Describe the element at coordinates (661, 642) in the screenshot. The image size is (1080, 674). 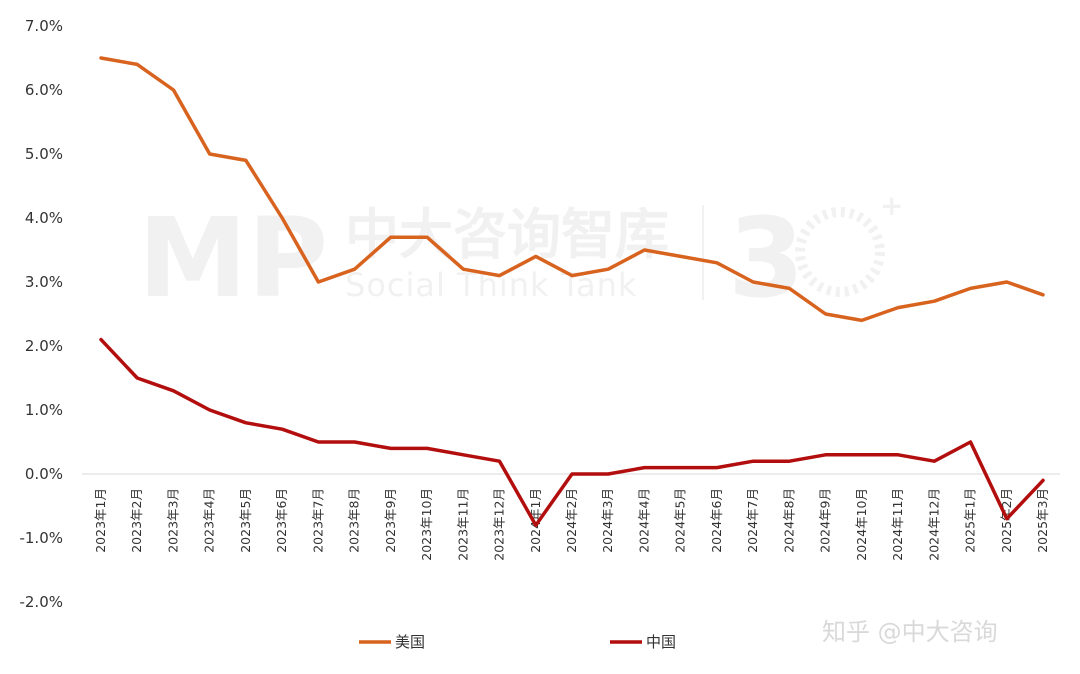
I see `legend-label: 中国` at that location.